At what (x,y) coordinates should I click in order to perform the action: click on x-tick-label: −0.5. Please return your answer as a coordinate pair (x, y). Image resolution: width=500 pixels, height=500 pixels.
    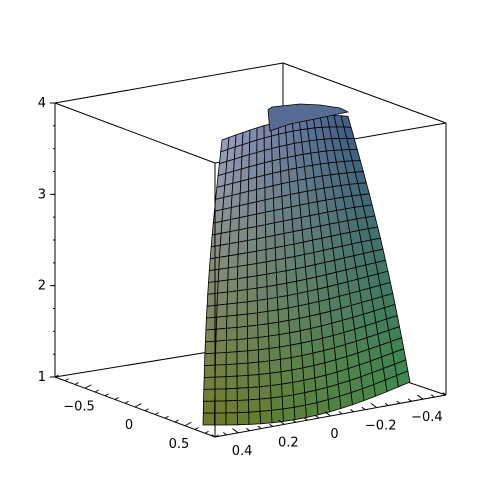
    Looking at the image, I should click on (79, 406).